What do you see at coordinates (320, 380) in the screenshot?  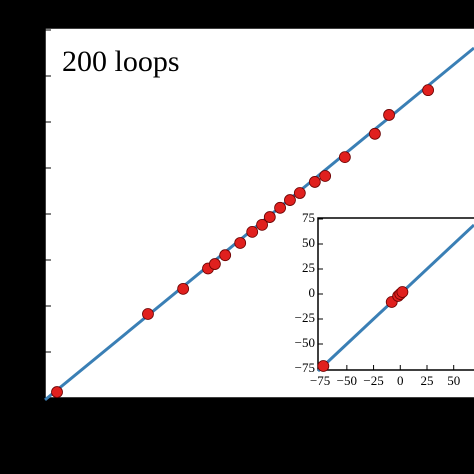 I see `x-tick-label: −75` at bounding box center [320, 380].